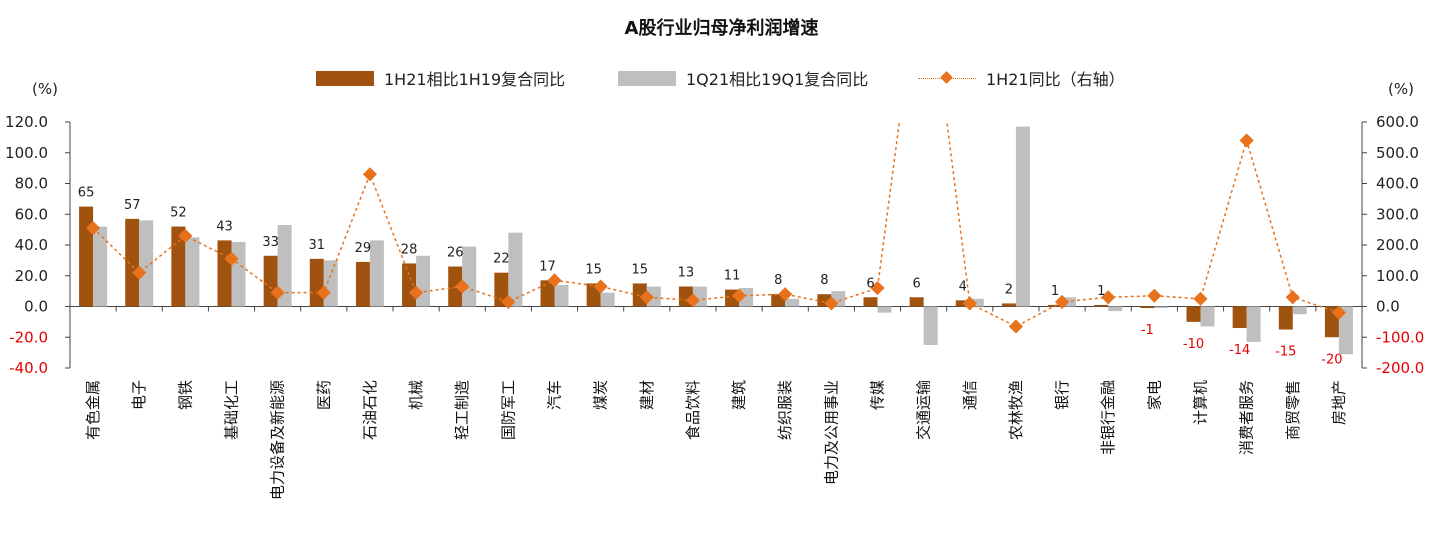 This screenshot has width=1443, height=540. Describe the element at coordinates (26, 122) in the screenshot. I see `left-tick-label: 120.0` at that location.